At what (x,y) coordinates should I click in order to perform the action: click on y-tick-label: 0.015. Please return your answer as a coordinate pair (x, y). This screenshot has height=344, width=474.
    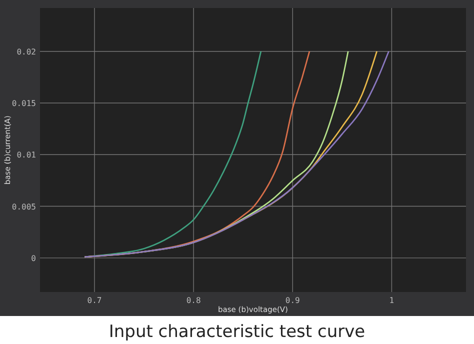
    Looking at the image, I should click on (24, 103).